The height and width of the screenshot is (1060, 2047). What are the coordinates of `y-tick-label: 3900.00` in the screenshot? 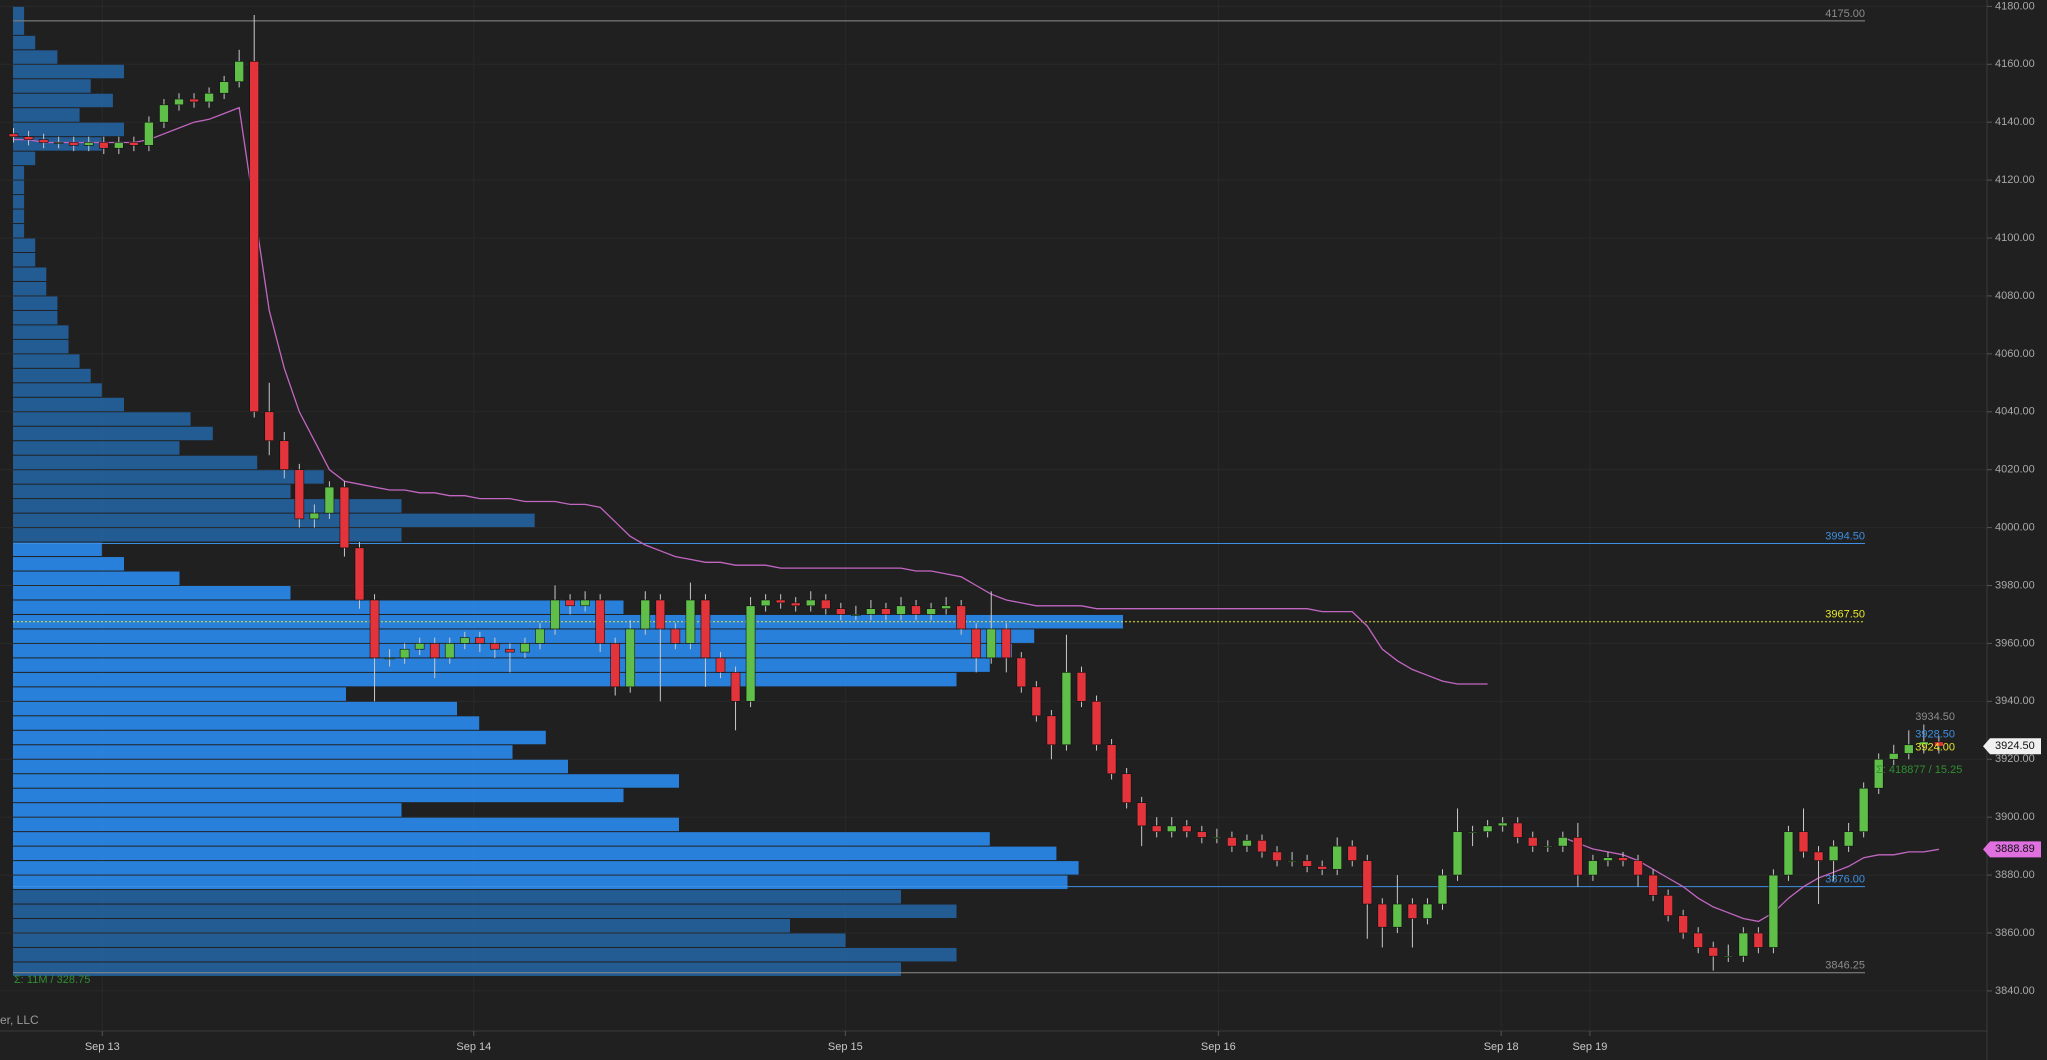 It's located at (2015, 817).